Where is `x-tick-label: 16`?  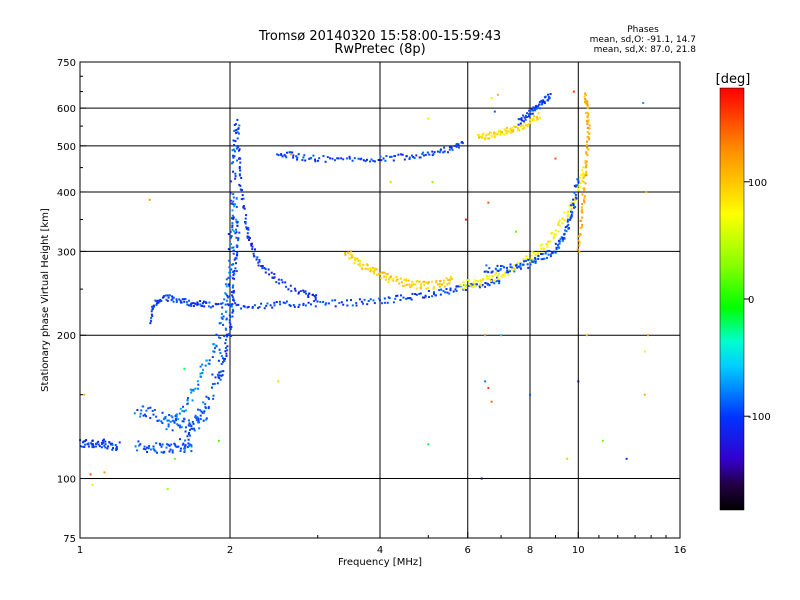 x-tick-label: 16 is located at coordinates (680, 550).